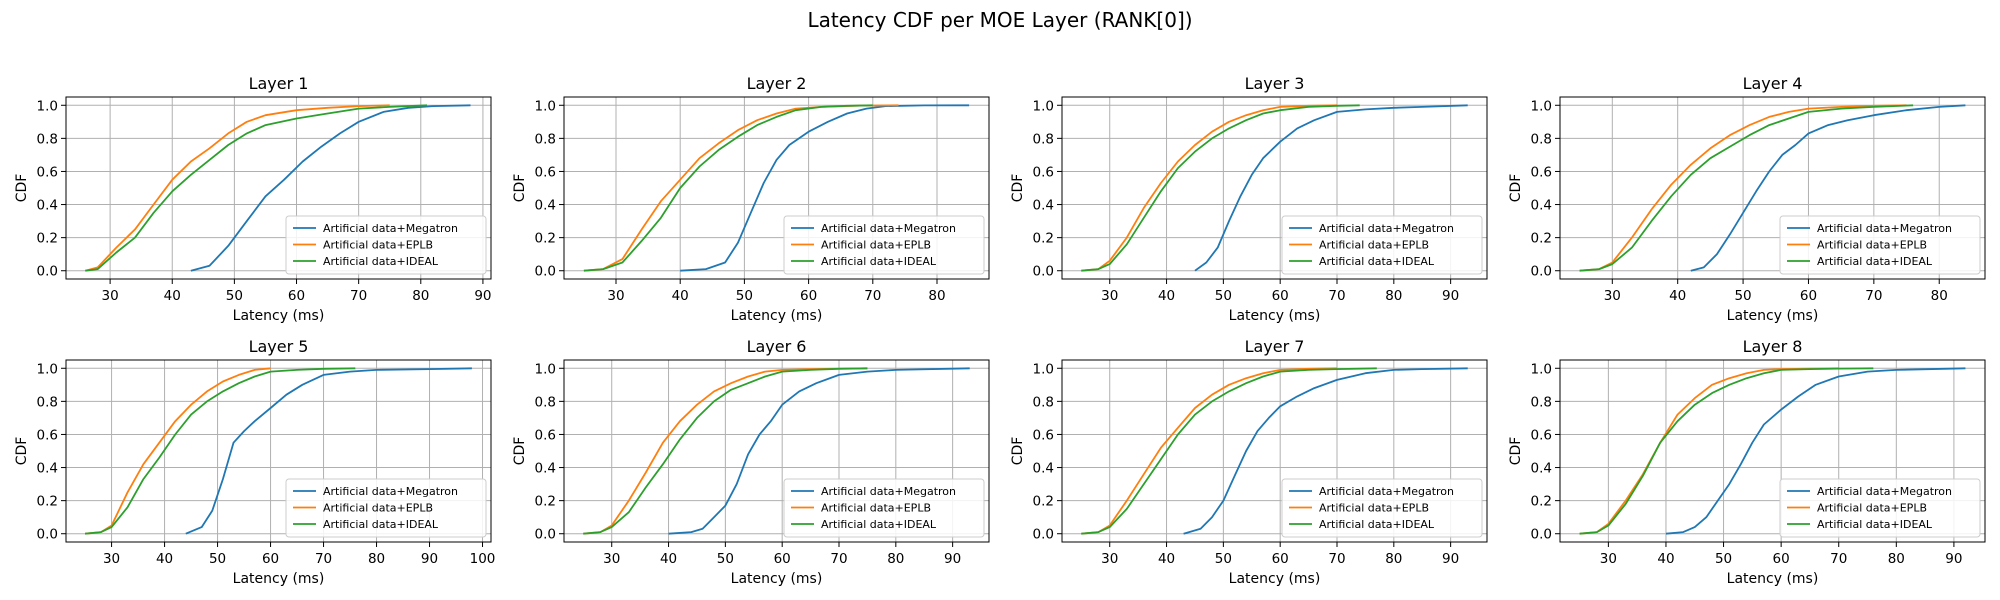 This screenshot has width=2000, height=600. I want to click on subplot-title: Layer 5, so click(279, 346).